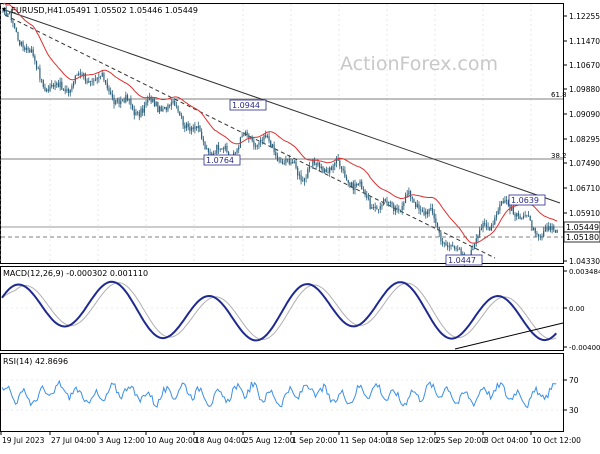 This screenshot has width=600, height=454. Describe the element at coordinates (584, 272) in the screenshot. I see `macd-axis-label: 0.003484` at that location.